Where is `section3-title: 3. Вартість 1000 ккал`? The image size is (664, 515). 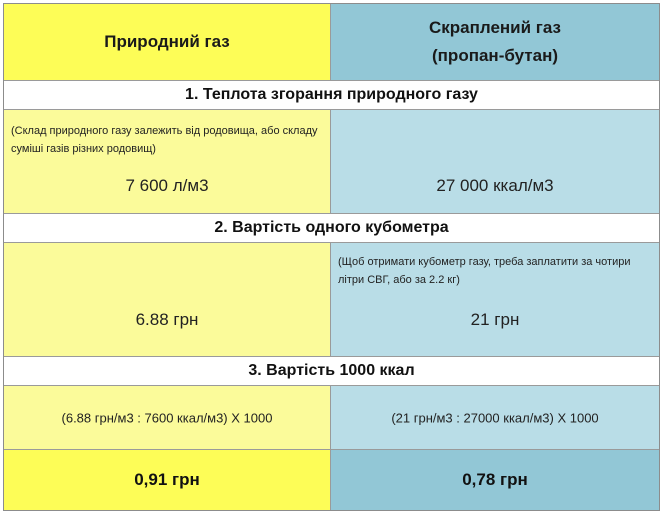
section3-title: 3. Вартість 1000 ккал is located at coordinates (331, 370).